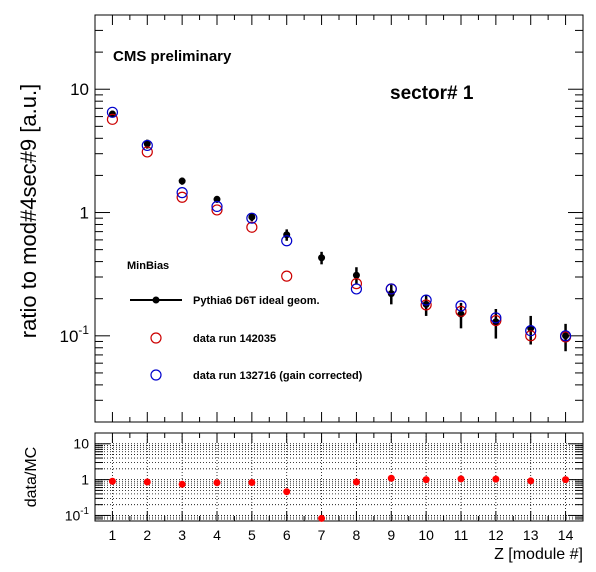  What do you see at coordinates (566, 535) in the screenshot?
I see `x-tick-label: 14` at bounding box center [566, 535].